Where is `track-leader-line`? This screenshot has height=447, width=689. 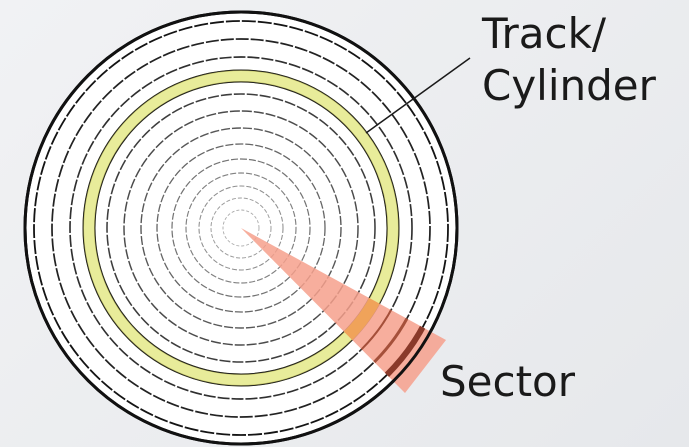 track-leader-line is located at coordinates (418, 95).